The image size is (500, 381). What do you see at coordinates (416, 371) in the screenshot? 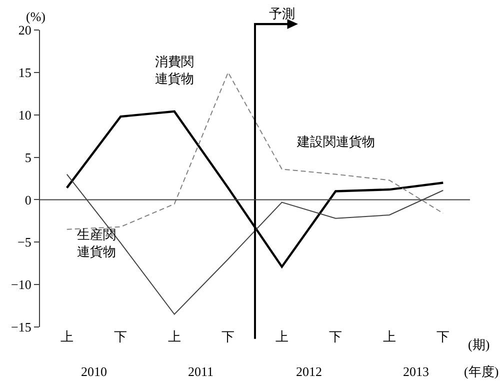
I see `text: 2013` at bounding box center [416, 371].